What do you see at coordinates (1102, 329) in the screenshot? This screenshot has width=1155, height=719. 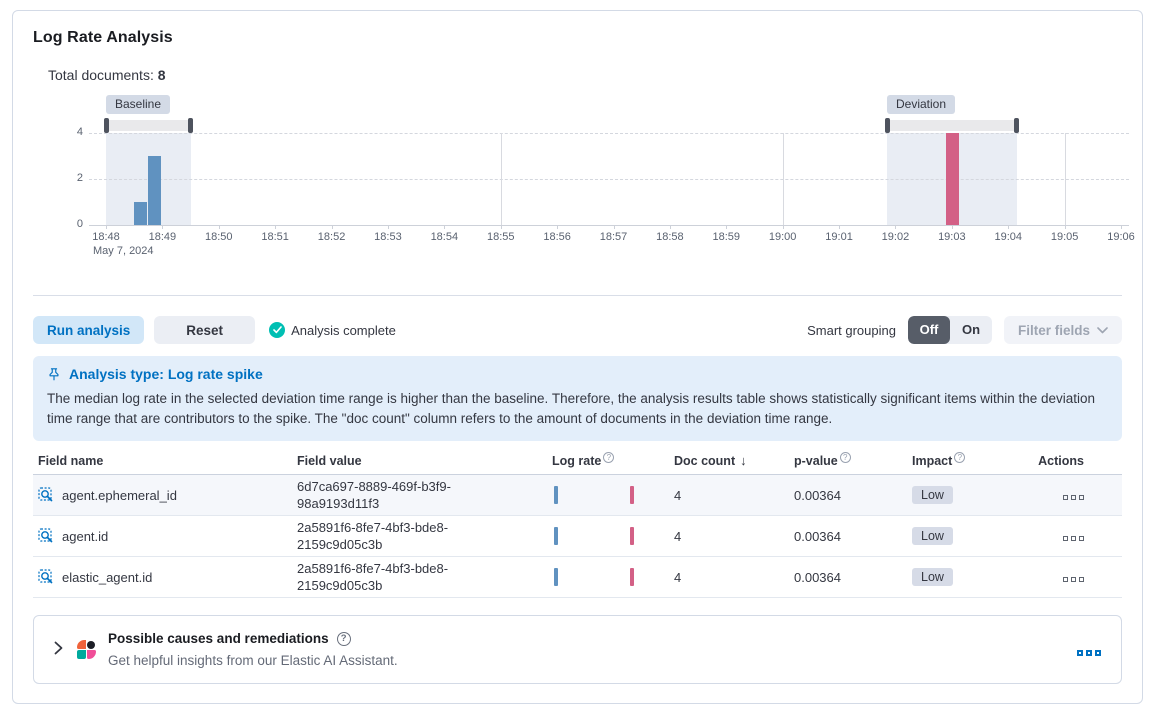 I see `chevron-down-icon` at bounding box center [1102, 329].